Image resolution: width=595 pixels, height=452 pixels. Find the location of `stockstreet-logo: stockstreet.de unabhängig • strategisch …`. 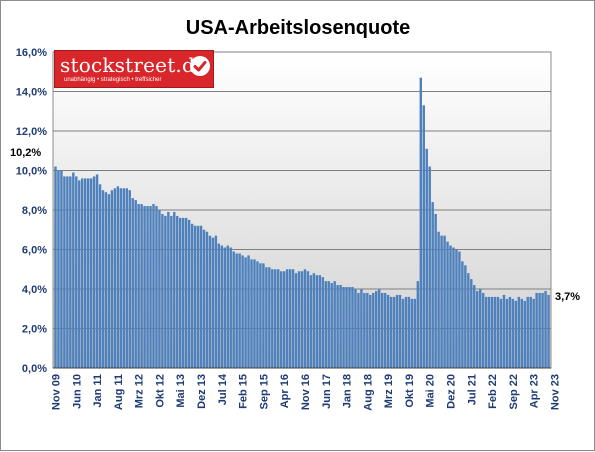

stockstreet-logo: stockstreet.de unabhängig • strategisch … is located at coordinates (134, 69).